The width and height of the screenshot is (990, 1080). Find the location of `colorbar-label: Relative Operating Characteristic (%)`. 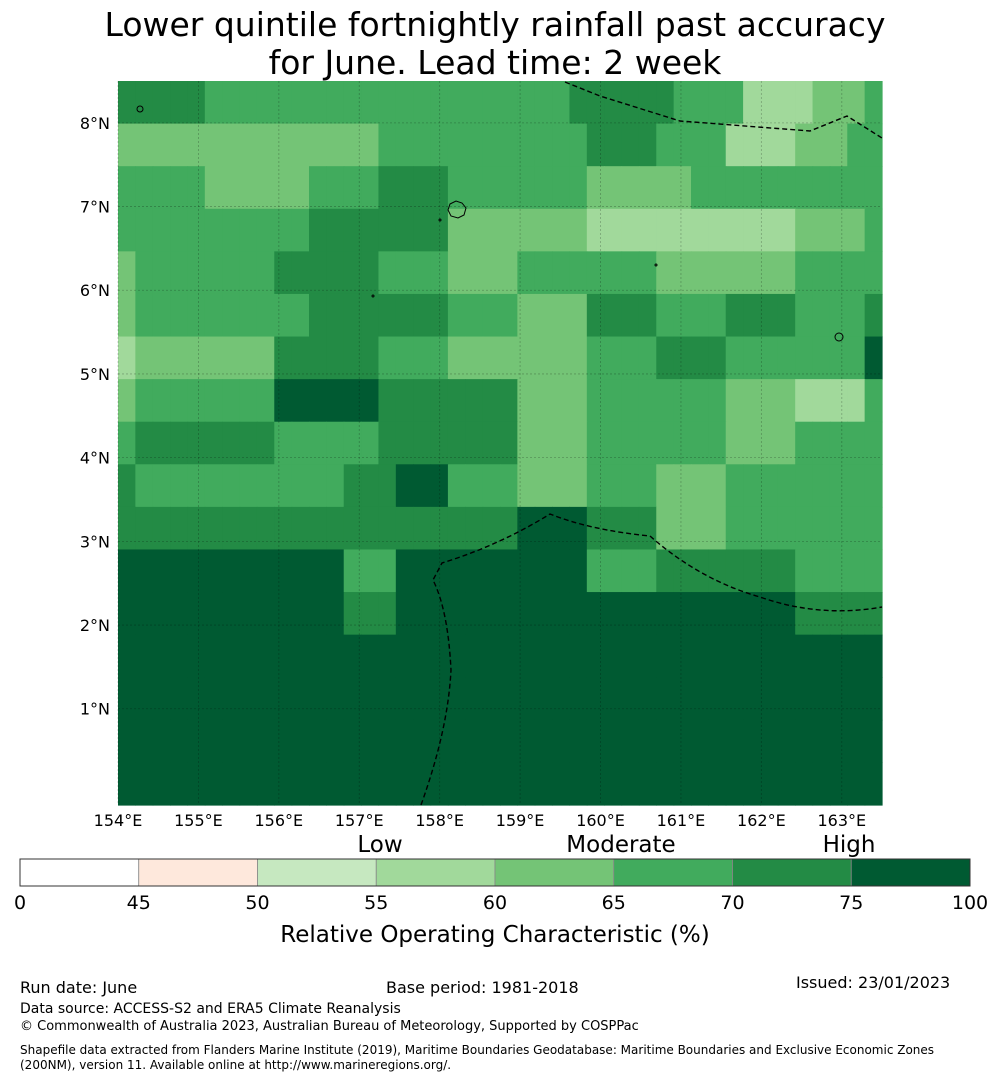

colorbar-label: Relative Operating Characteristic (%) is located at coordinates (494, 935).